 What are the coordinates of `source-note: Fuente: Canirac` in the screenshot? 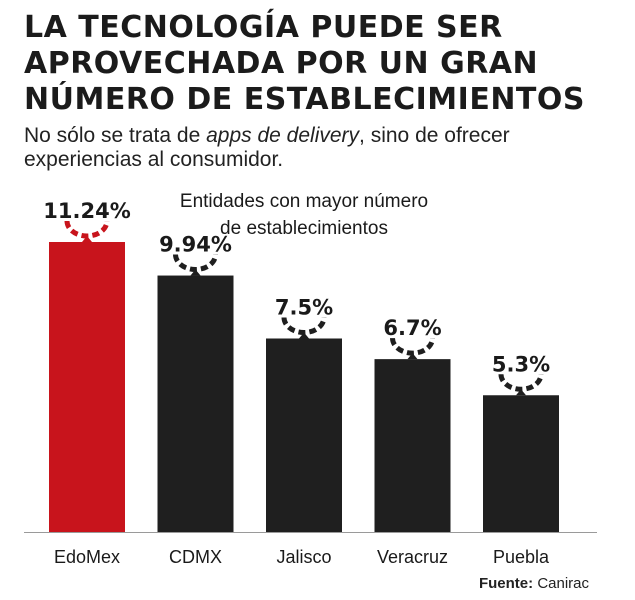 It's located at (534, 583).